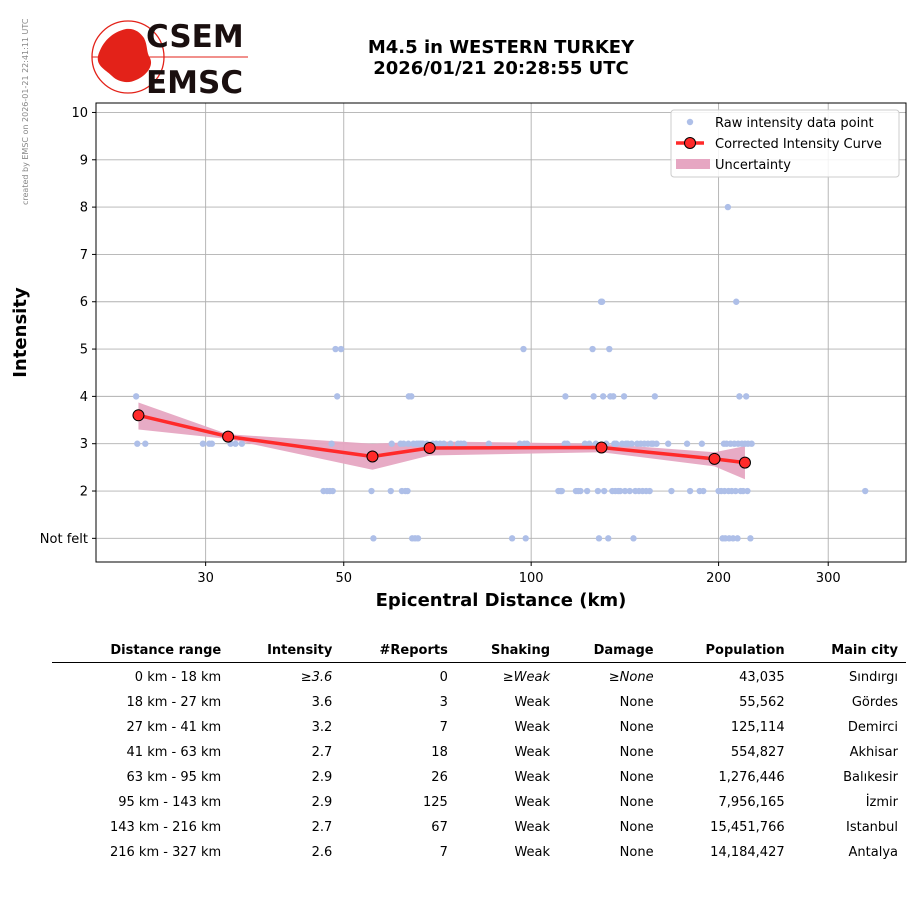  Describe the element at coordinates (526, 677) in the screenshot. I see `table-cell: ≥Weak` at that location.